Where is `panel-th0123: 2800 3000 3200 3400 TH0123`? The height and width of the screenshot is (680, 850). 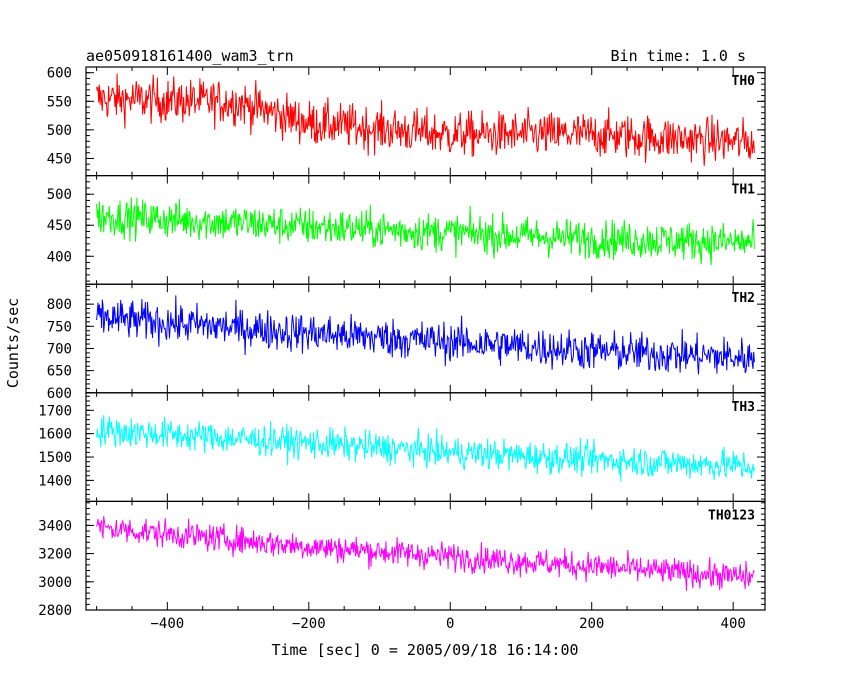
panel-th0123: 2800 3000 3200 3400 TH0123 is located at coordinates (402, 559).